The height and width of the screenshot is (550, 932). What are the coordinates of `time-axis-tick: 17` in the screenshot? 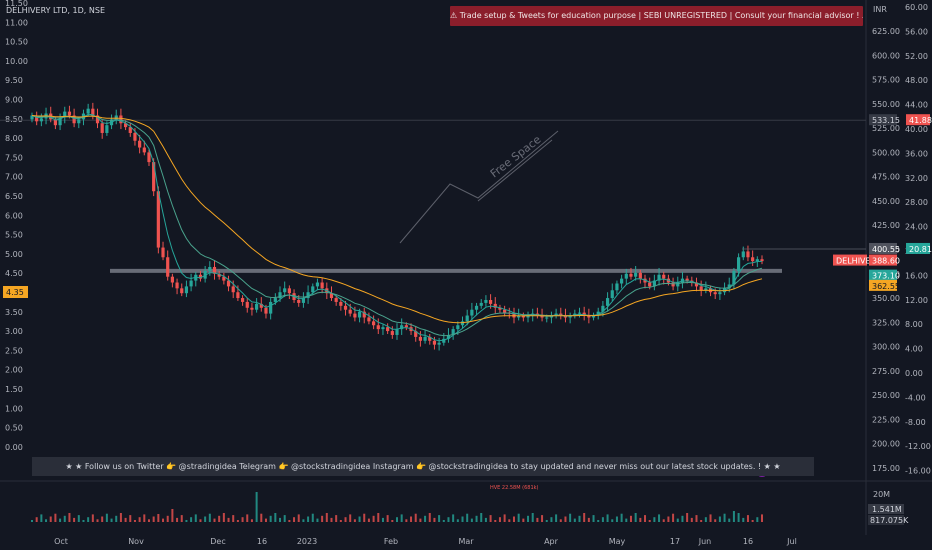 It's located at (675, 541).